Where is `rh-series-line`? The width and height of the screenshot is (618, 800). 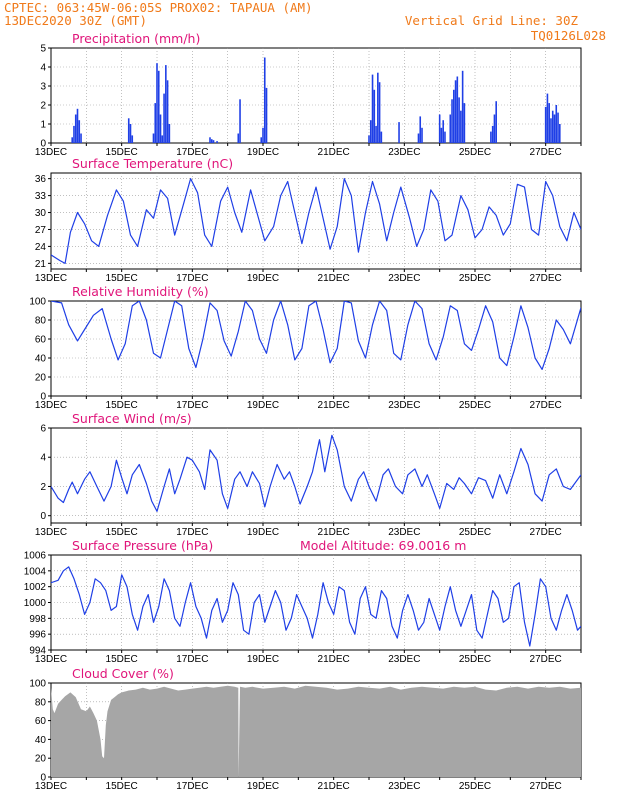 rh-series-line is located at coordinates (316, 335).